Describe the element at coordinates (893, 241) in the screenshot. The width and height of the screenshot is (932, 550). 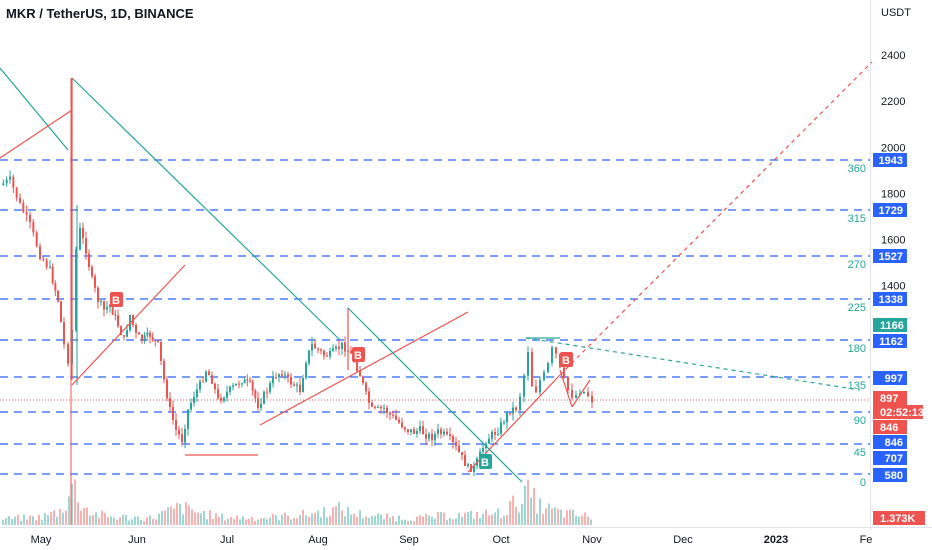
I see `price-tick-label: 1600` at that location.